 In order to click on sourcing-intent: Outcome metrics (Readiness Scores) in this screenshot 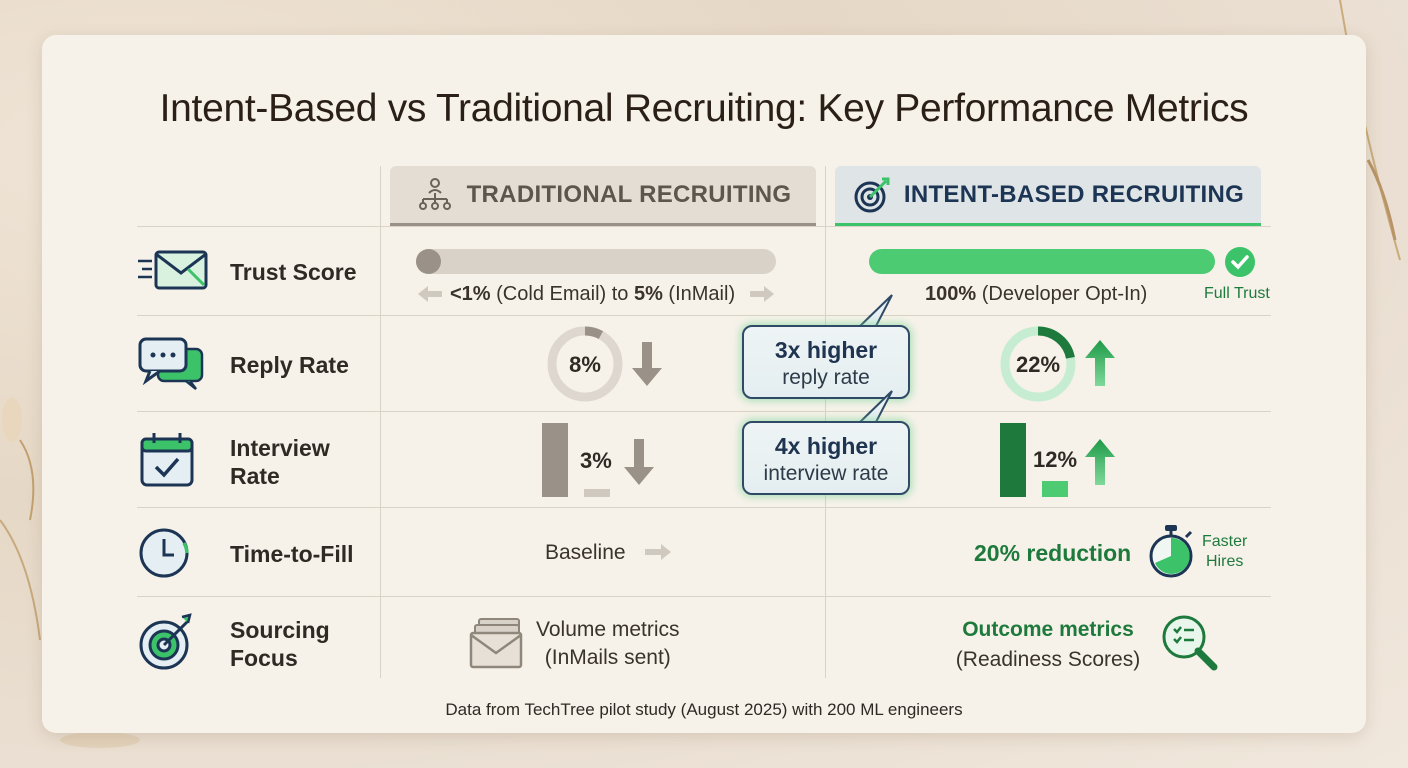, I will do `click(1048, 646)`.